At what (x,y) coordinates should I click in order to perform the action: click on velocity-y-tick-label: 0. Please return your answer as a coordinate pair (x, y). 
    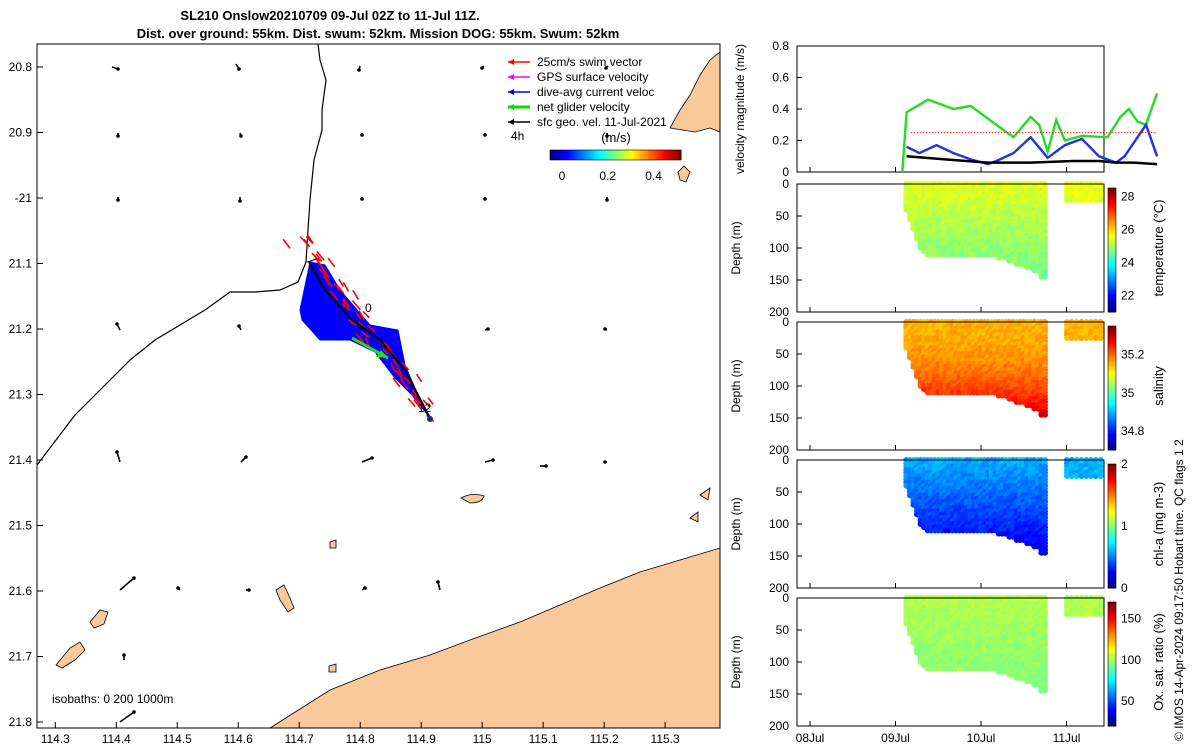
    Looking at the image, I should click on (785, 172).